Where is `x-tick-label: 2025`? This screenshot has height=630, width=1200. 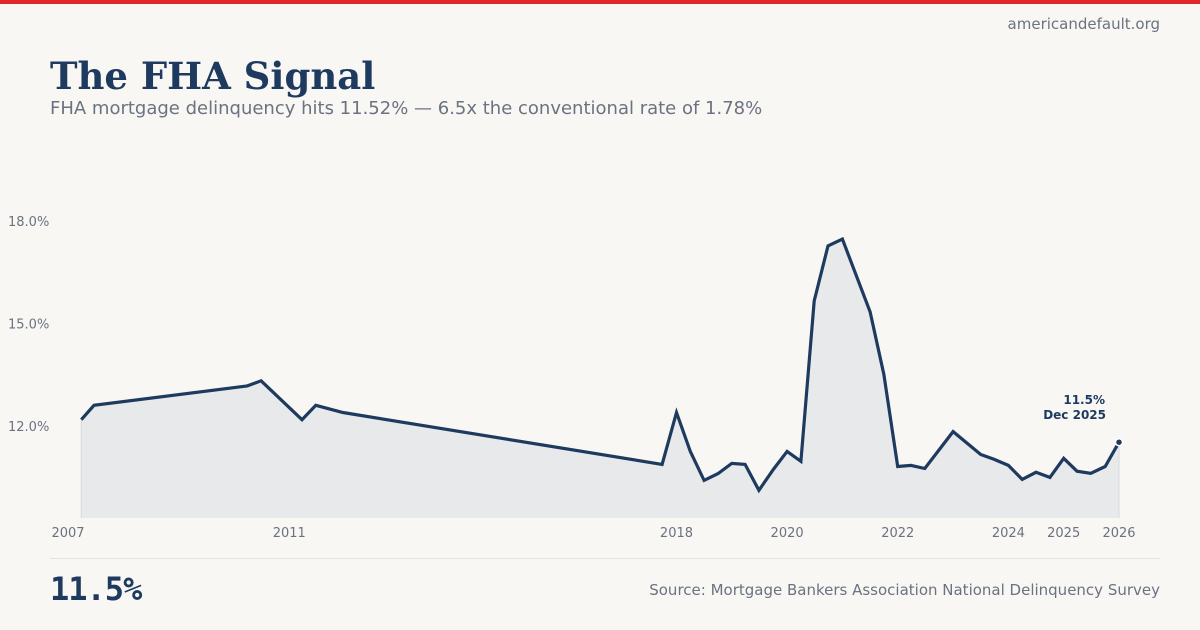 x-tick-label: 2025 is located at coordinates (1063, 533).